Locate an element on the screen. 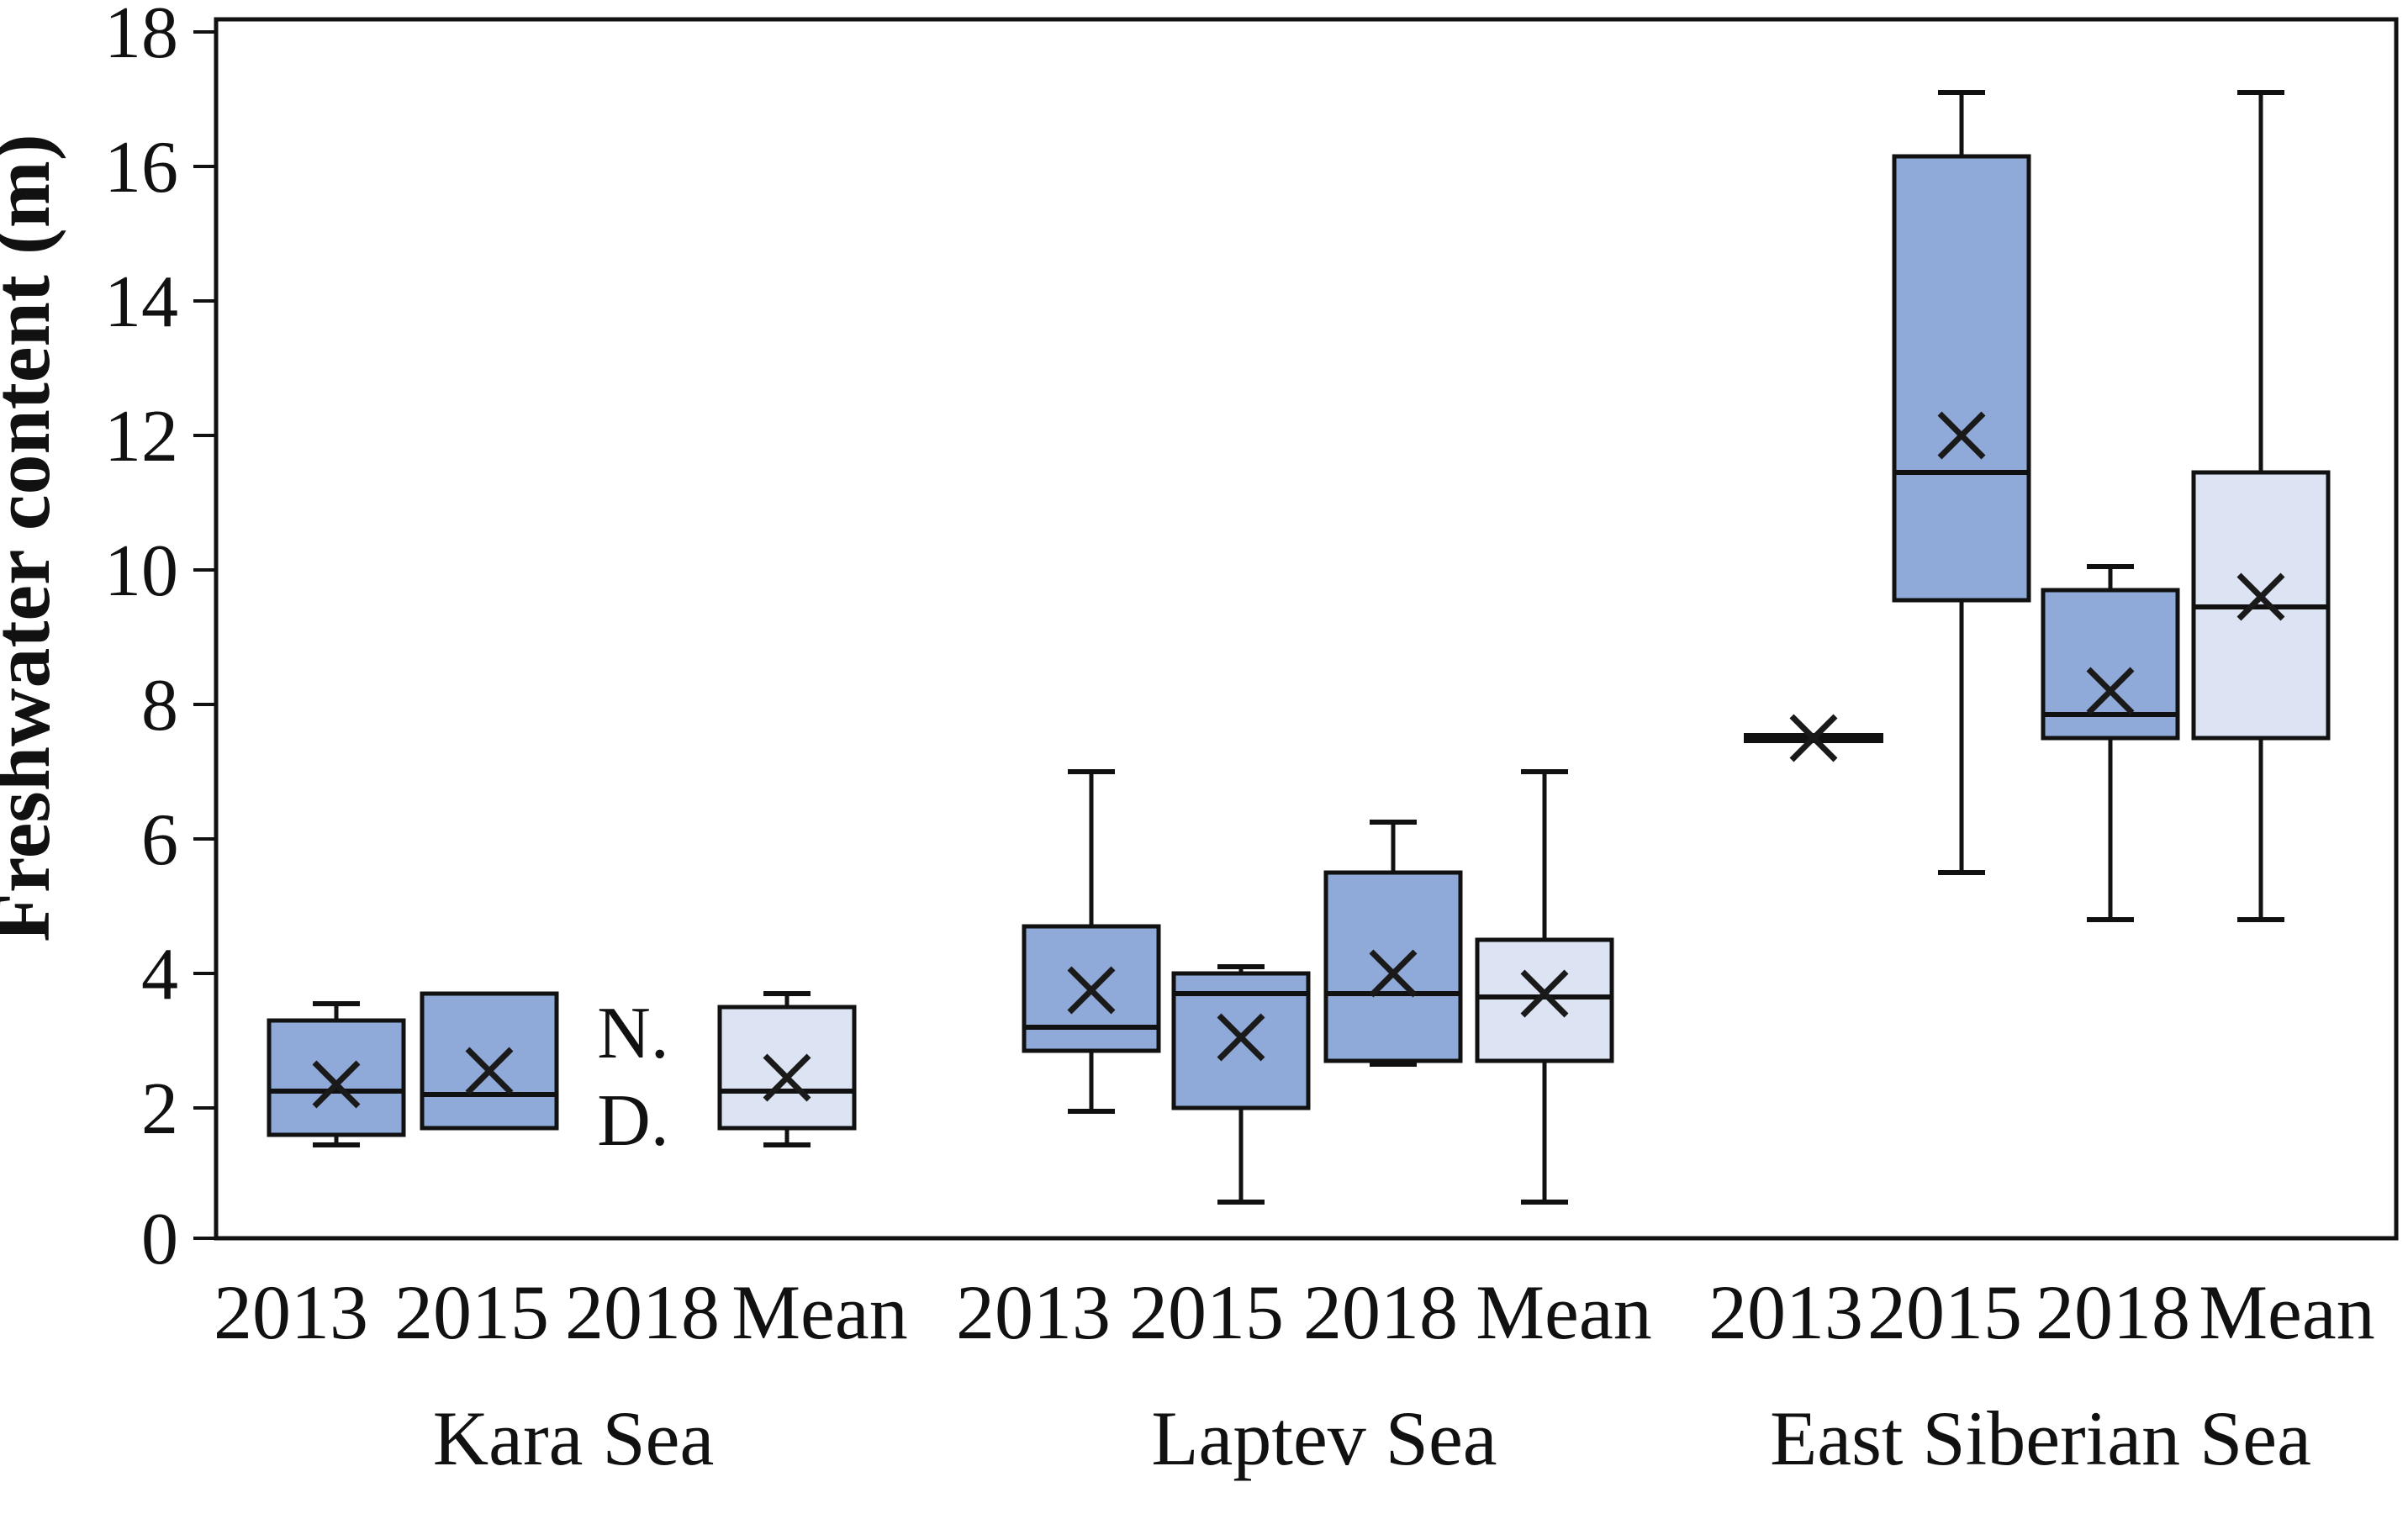 Image resolution: width=2408 pixels, height=1519 pixels. y-axis-tick-label: 0 is located at coordinates (160, 1240).